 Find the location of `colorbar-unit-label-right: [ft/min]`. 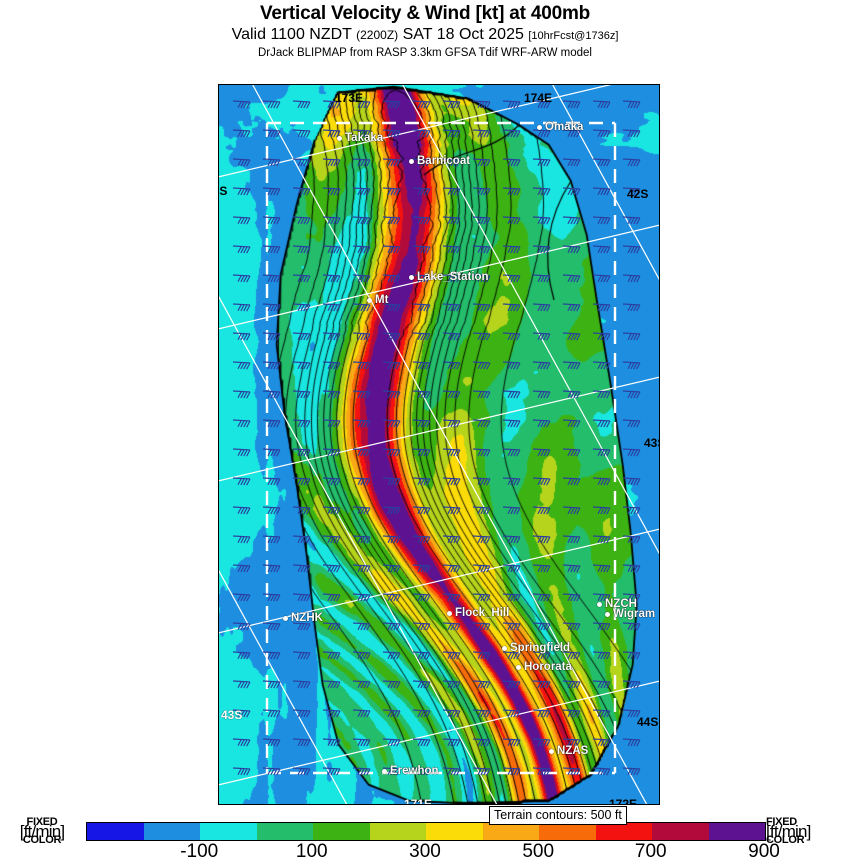

colorbar-unit-label-right: [ft/min] is located at coordinates (788, 831).